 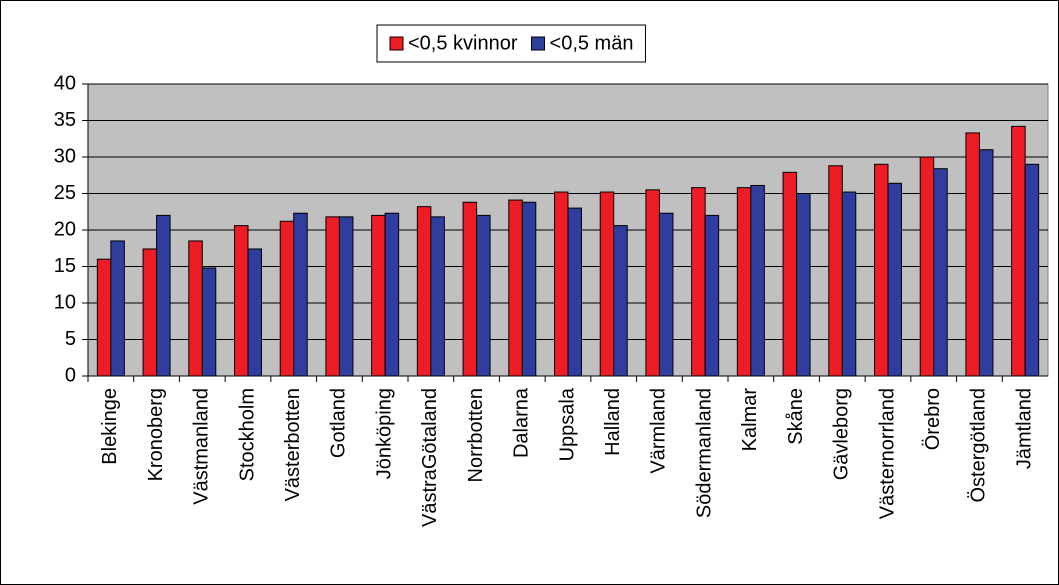 What do you see at coordinates (384, 433) in the screenshot?
I see `x-tick-label: Jönköping` at bounding box center [384, 433].